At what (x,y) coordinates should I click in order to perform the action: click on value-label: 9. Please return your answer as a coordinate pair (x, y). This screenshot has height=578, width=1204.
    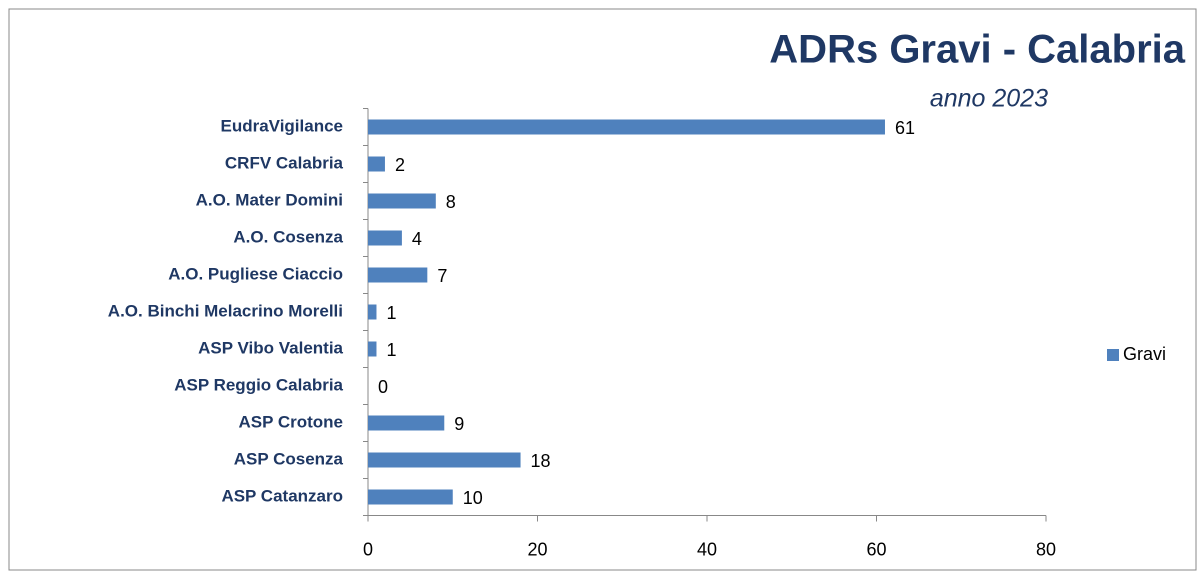
    Looking at the image, I should click on (459, 424).